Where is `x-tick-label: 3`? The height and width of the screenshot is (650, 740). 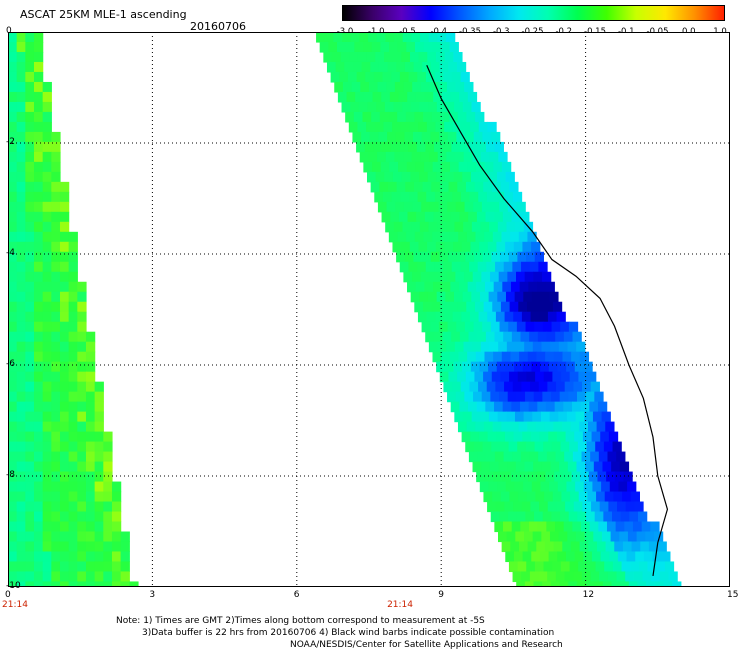
x-tick-label: 3 is located at coordinates (152, 595).